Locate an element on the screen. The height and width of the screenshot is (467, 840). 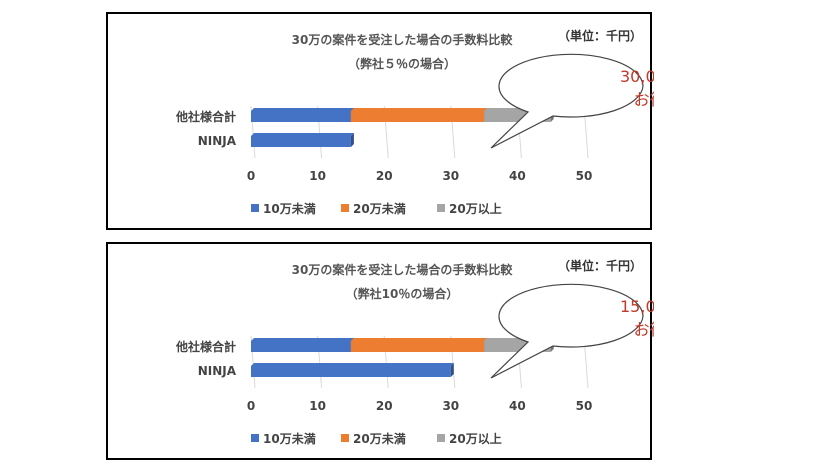
callout-bubble: 30,000円 お得!! is located at coordinates (572, 101).